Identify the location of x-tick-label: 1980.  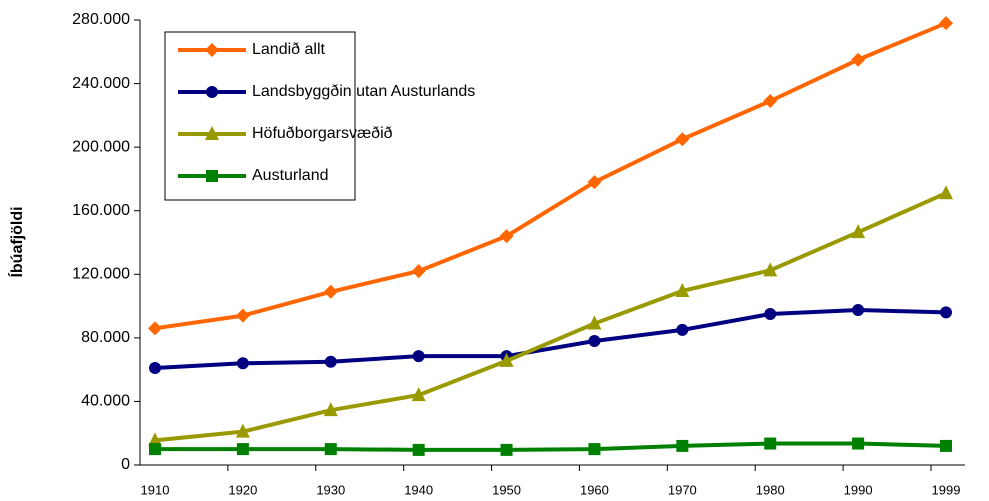
(770, 489).